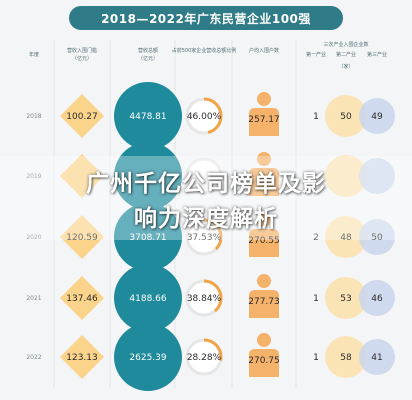 The image size is (412, 400). What do you see at coordinates (33, 357) in the screenshot?
I see `year-label: 2022` at bounding box center [33, 357].